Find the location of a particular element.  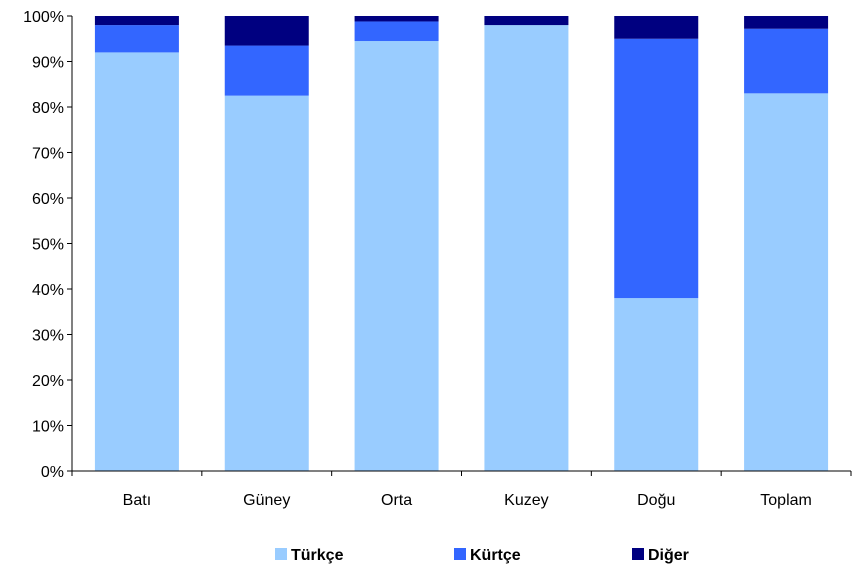

y-tick-label: 90% is located at coordinates (48, 63).